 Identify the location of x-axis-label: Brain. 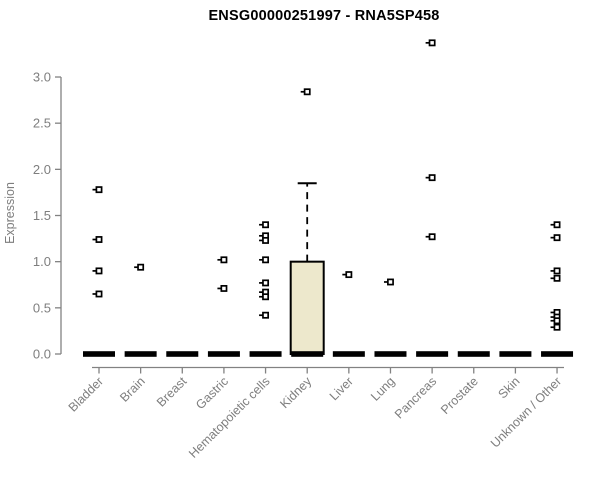
(132, 389).